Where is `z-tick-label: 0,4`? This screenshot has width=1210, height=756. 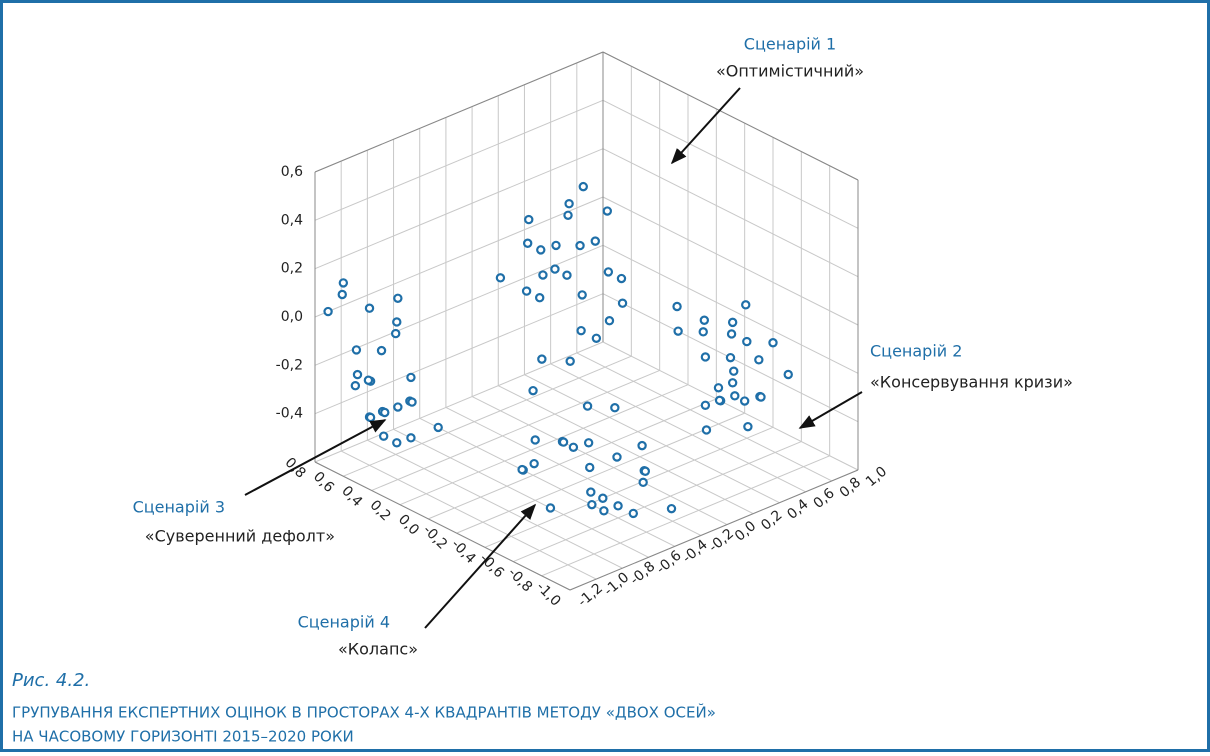
z-tick-label: 0,4 is located at coordinates (292, 220).